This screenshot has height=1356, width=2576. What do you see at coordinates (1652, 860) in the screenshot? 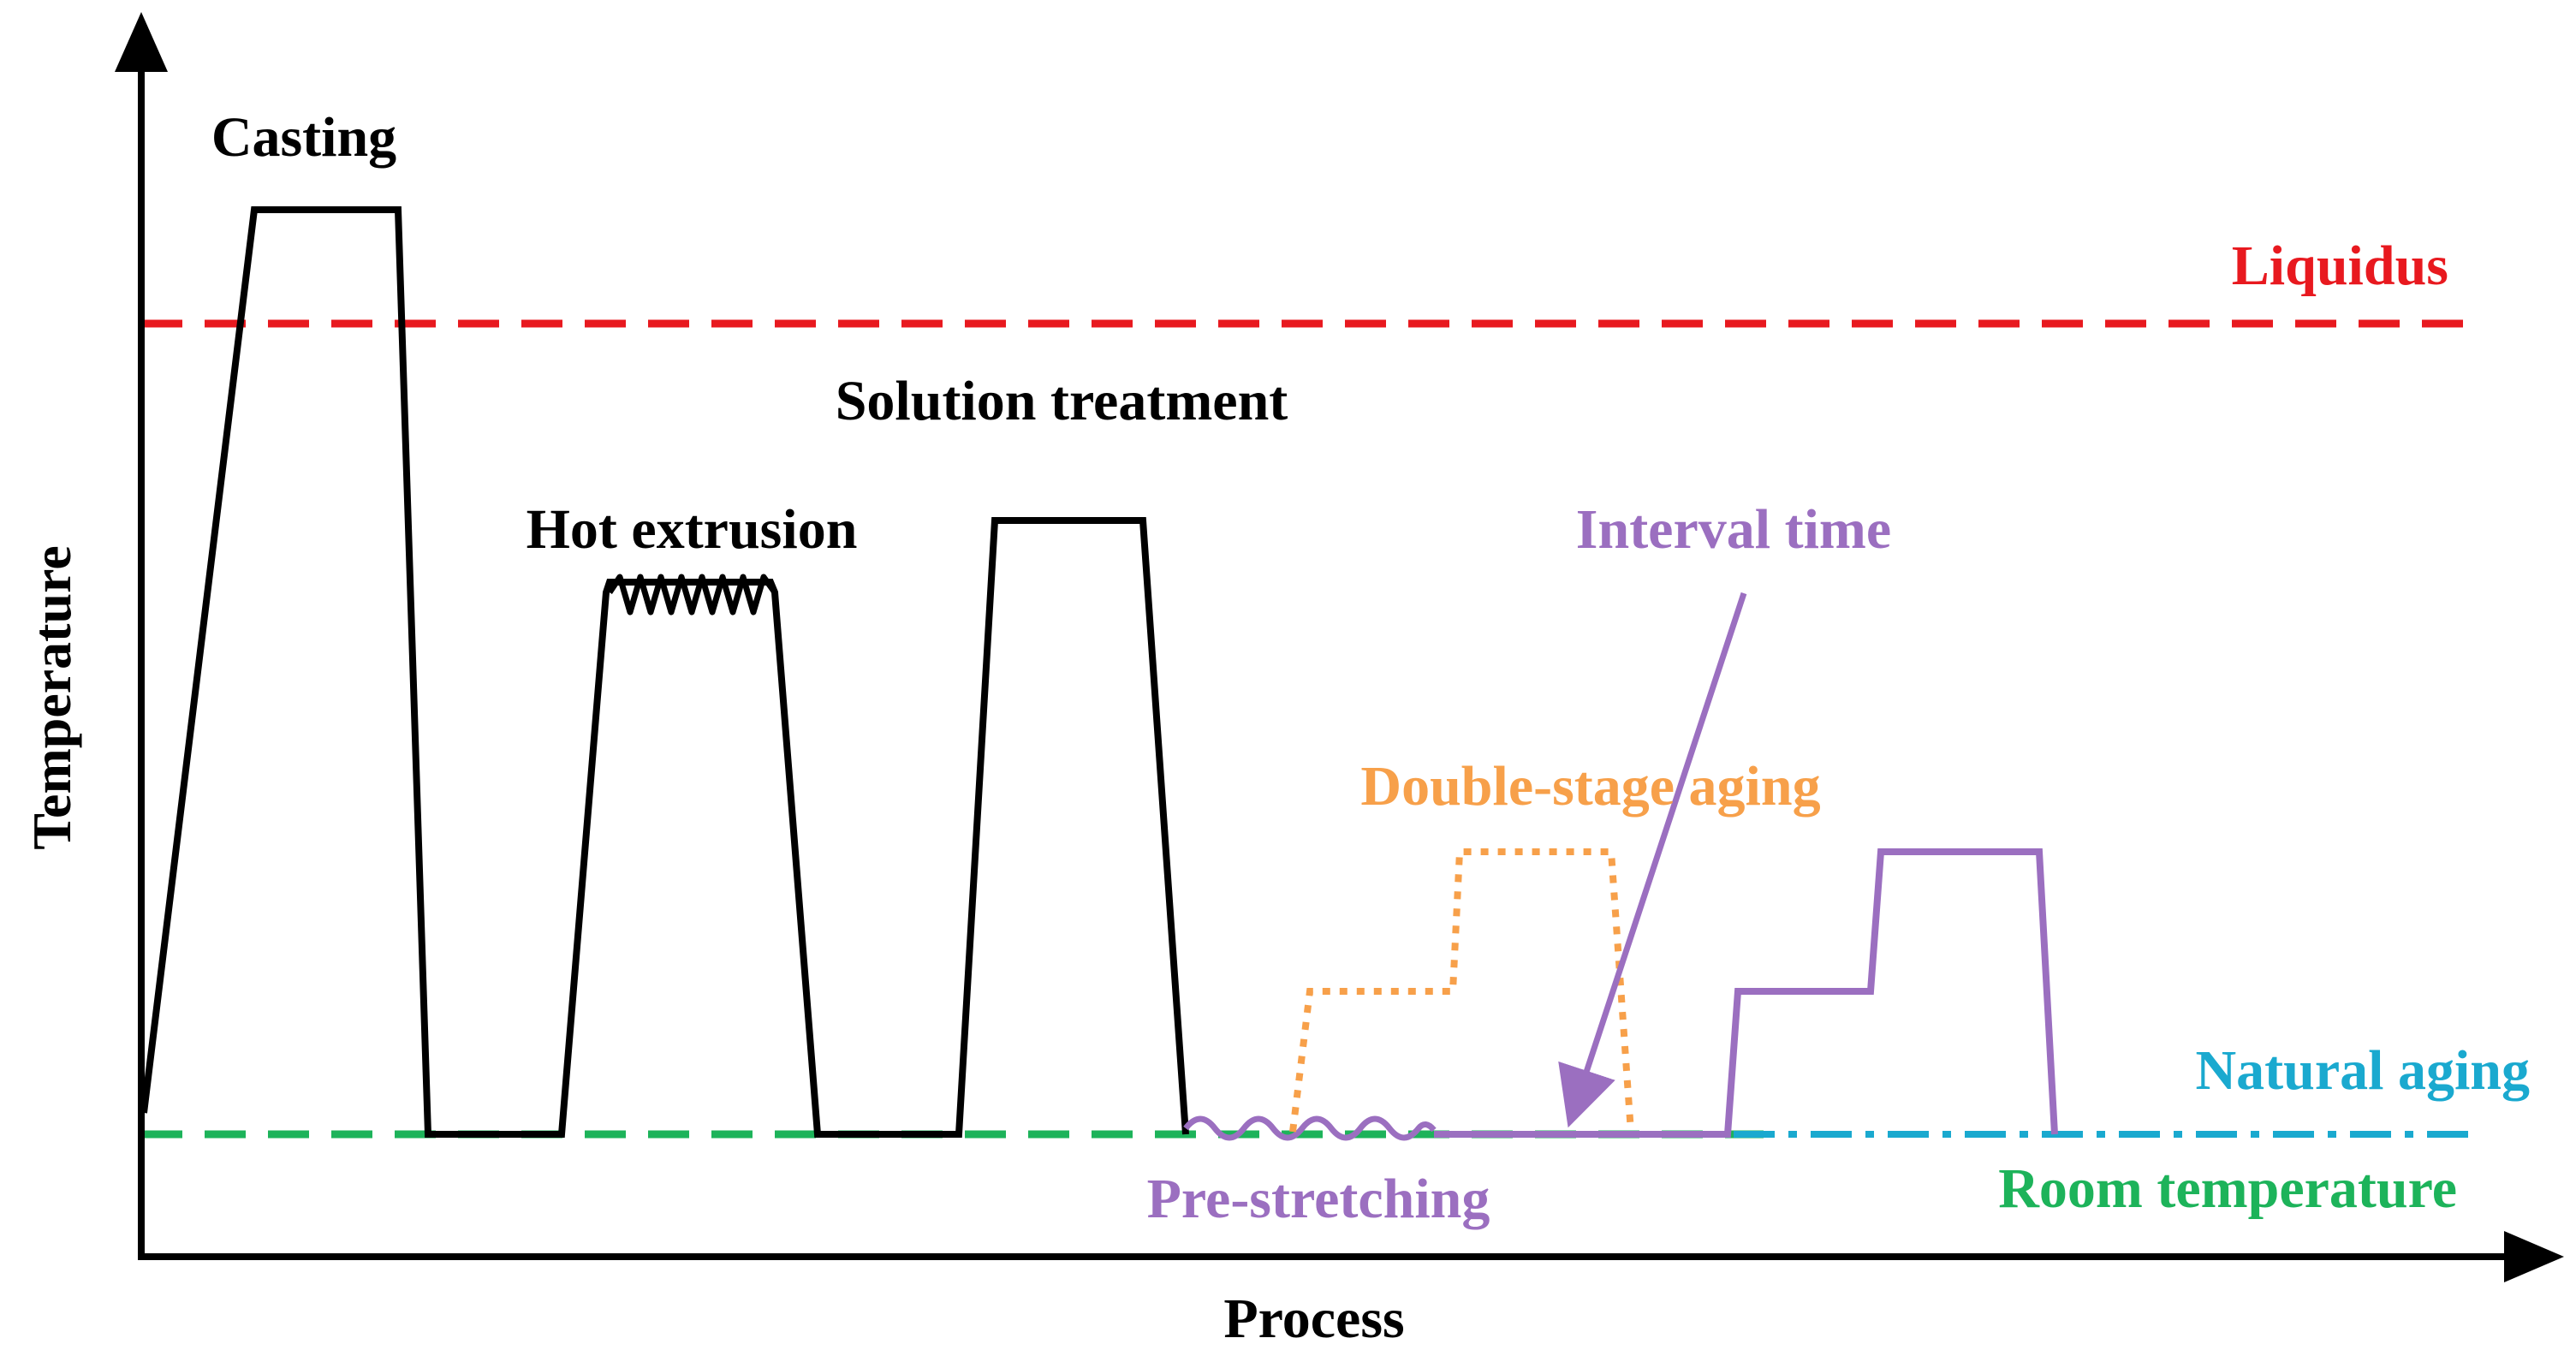
I see `interval-time-arrow` at bounding box center [1652, 860].